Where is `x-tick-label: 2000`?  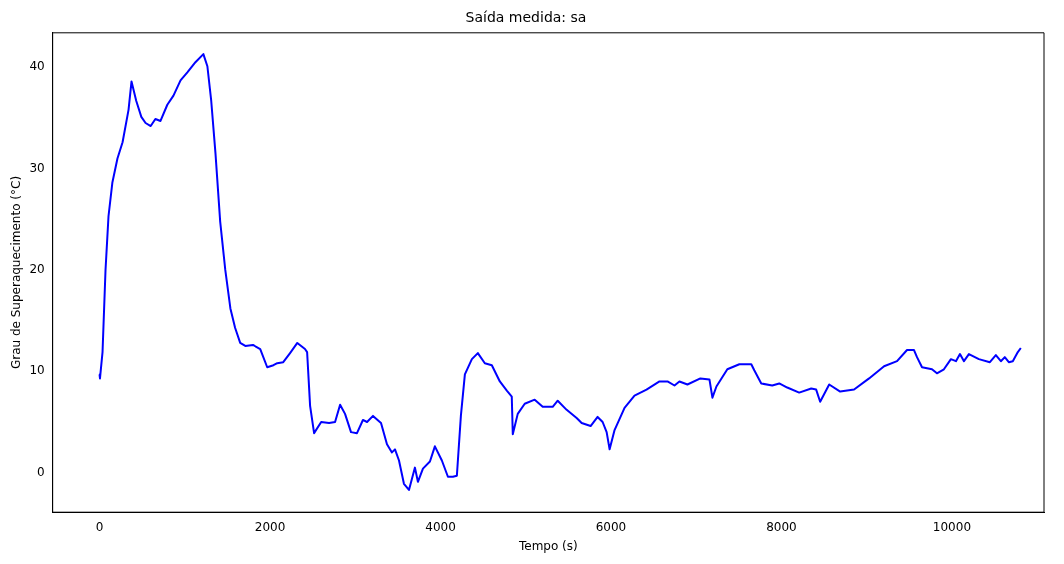
x-tick-label: 2000 is located at coordinates (270, 526).